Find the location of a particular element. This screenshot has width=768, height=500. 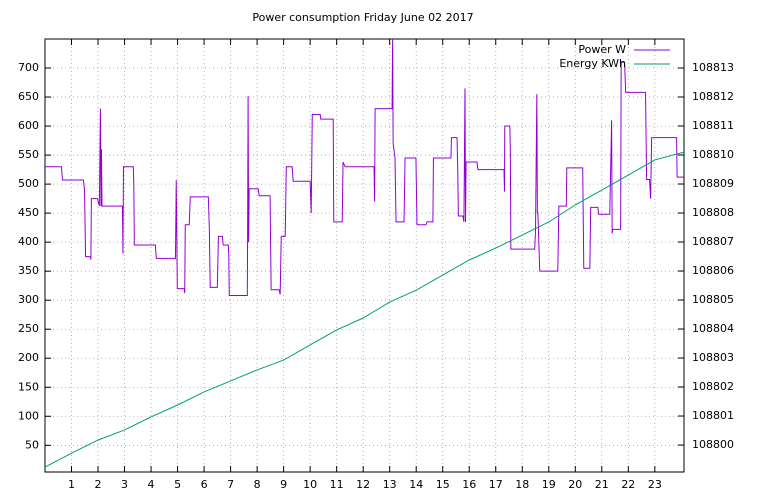

x-tick-label: 4 is located at coordinates (151, 484).